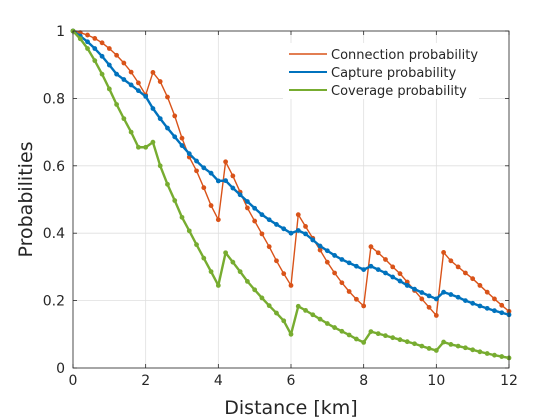 The width and height of the screenshot is (560, 420). Describe the element at coordinates (363, 381) in the screenshot. I see `x-tick-label: 8` at that location.